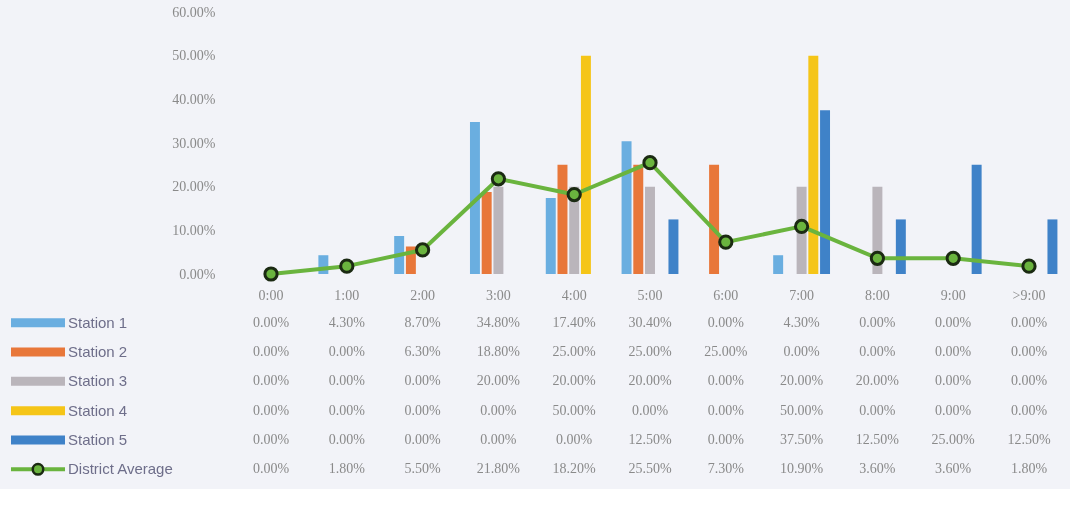  What do you see at coordinates (574, 469) in the screenshot?
I see `data-label: 18.20%` at bounding box center [574, 469].